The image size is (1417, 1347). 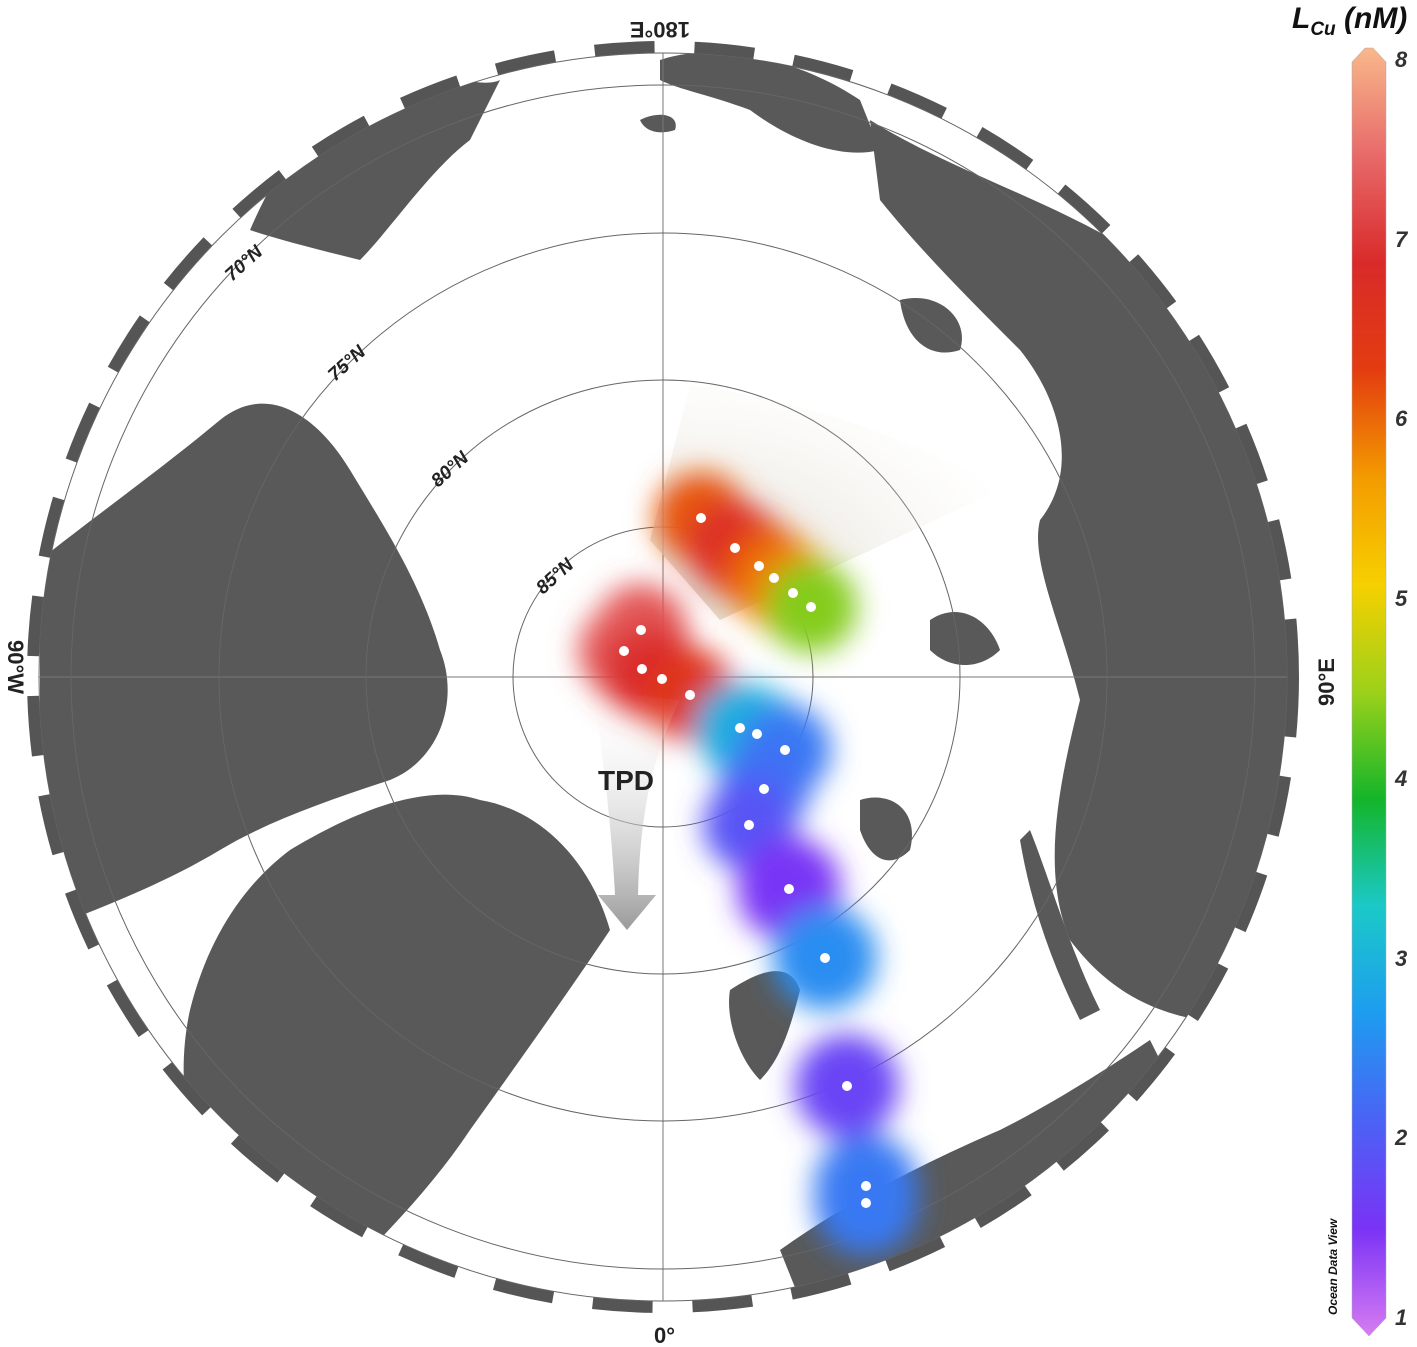 What do you see at coordinates (1401, 599) in the screenshot?
I see `colorbar-tick-label: 5` at bounding box center [1401, 599].